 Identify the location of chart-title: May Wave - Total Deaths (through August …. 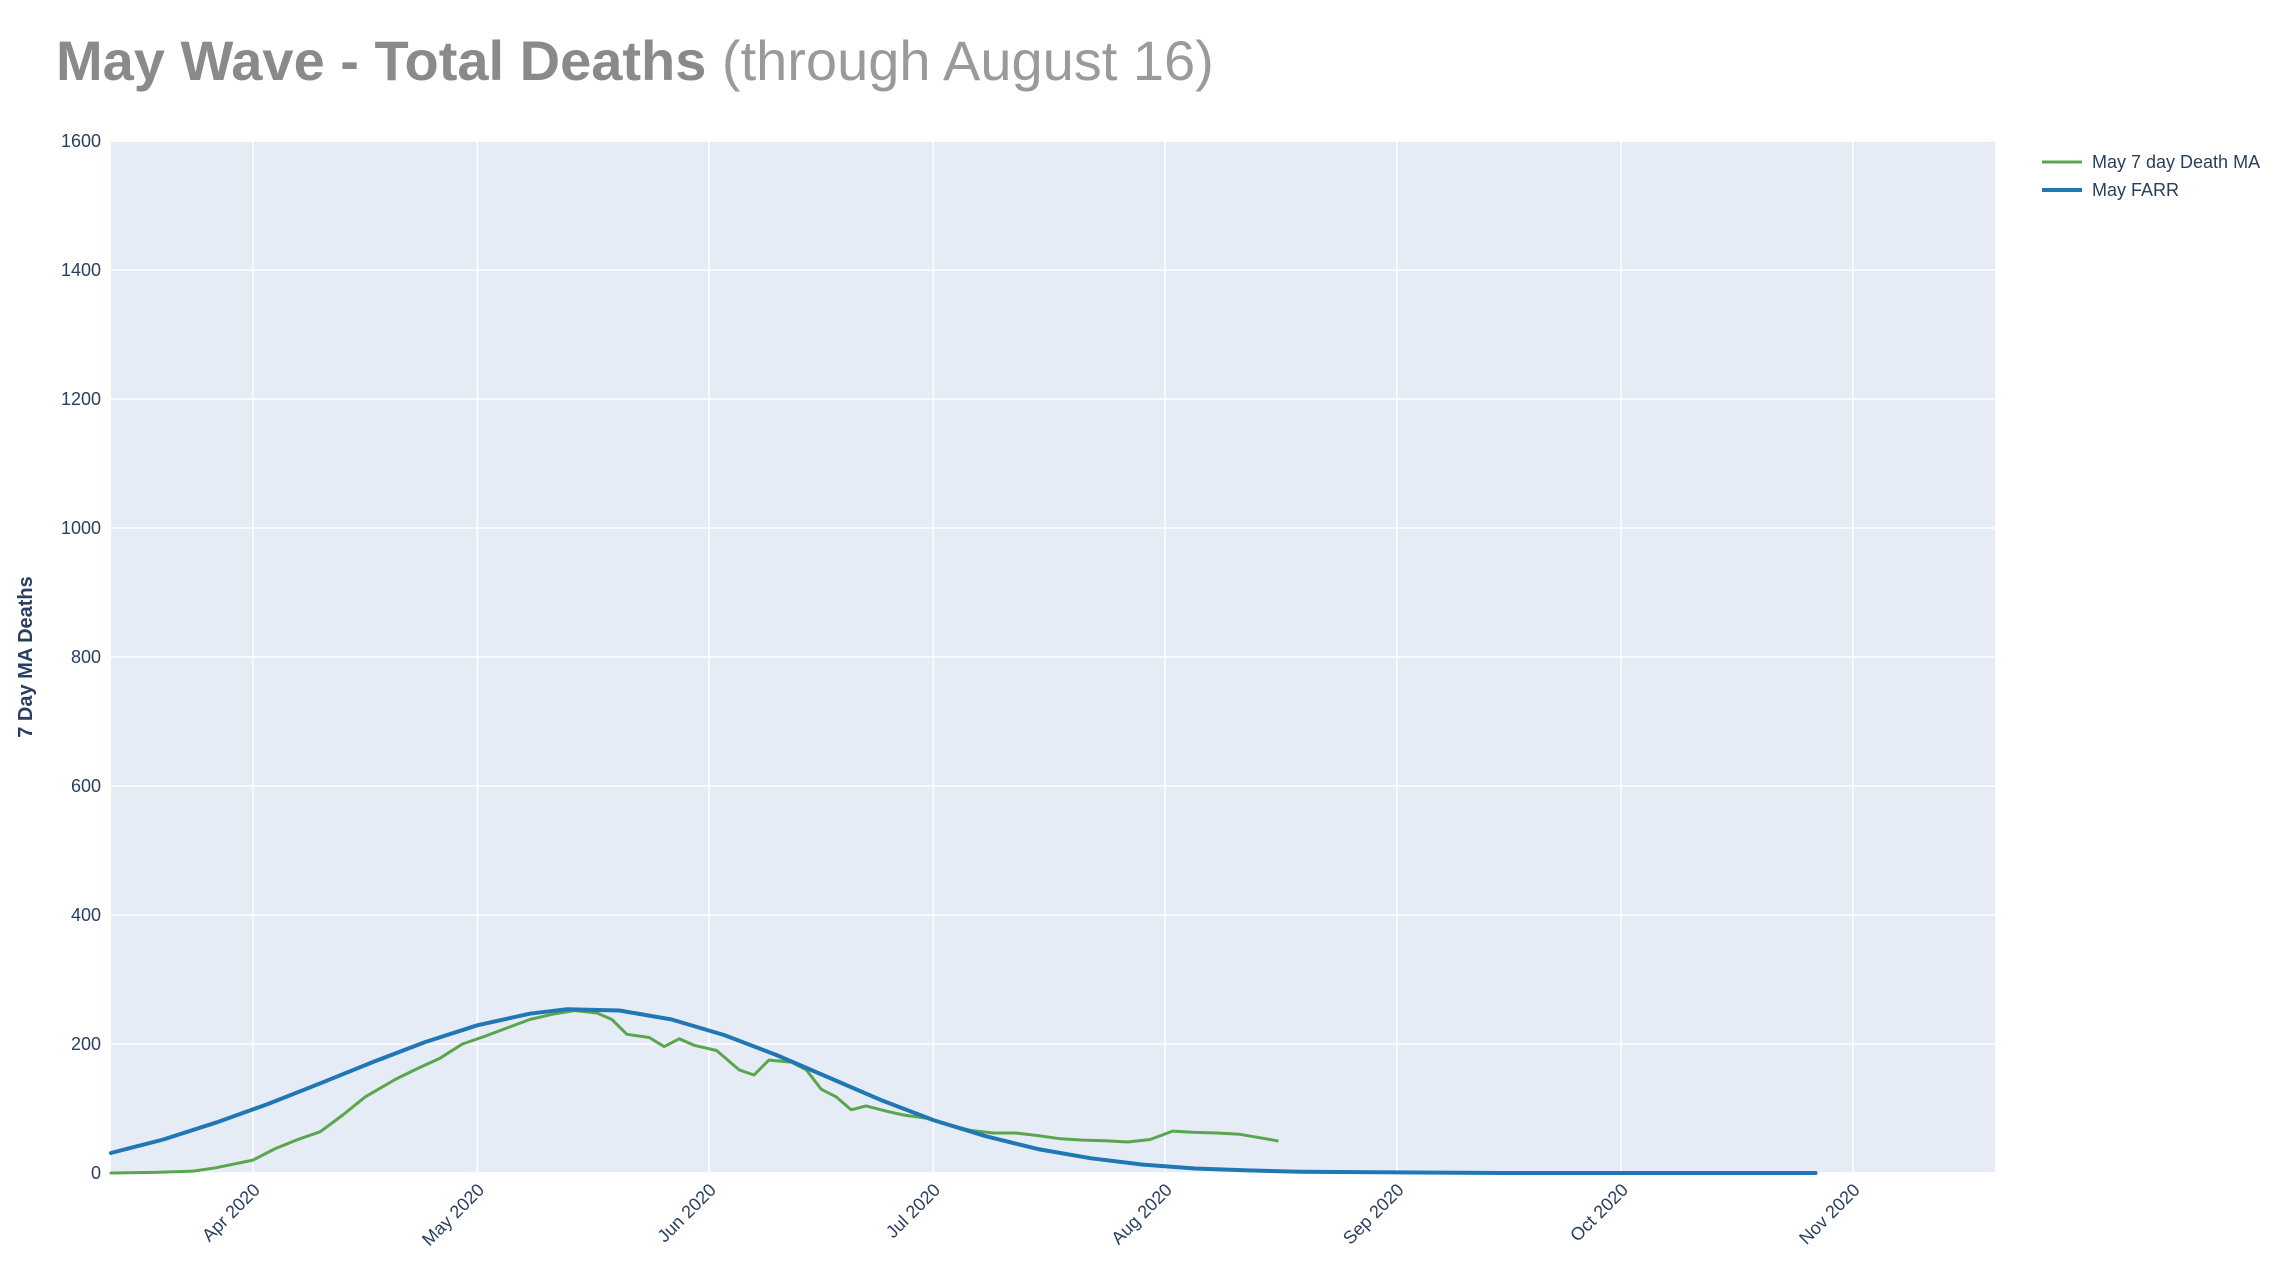
(635, 60).